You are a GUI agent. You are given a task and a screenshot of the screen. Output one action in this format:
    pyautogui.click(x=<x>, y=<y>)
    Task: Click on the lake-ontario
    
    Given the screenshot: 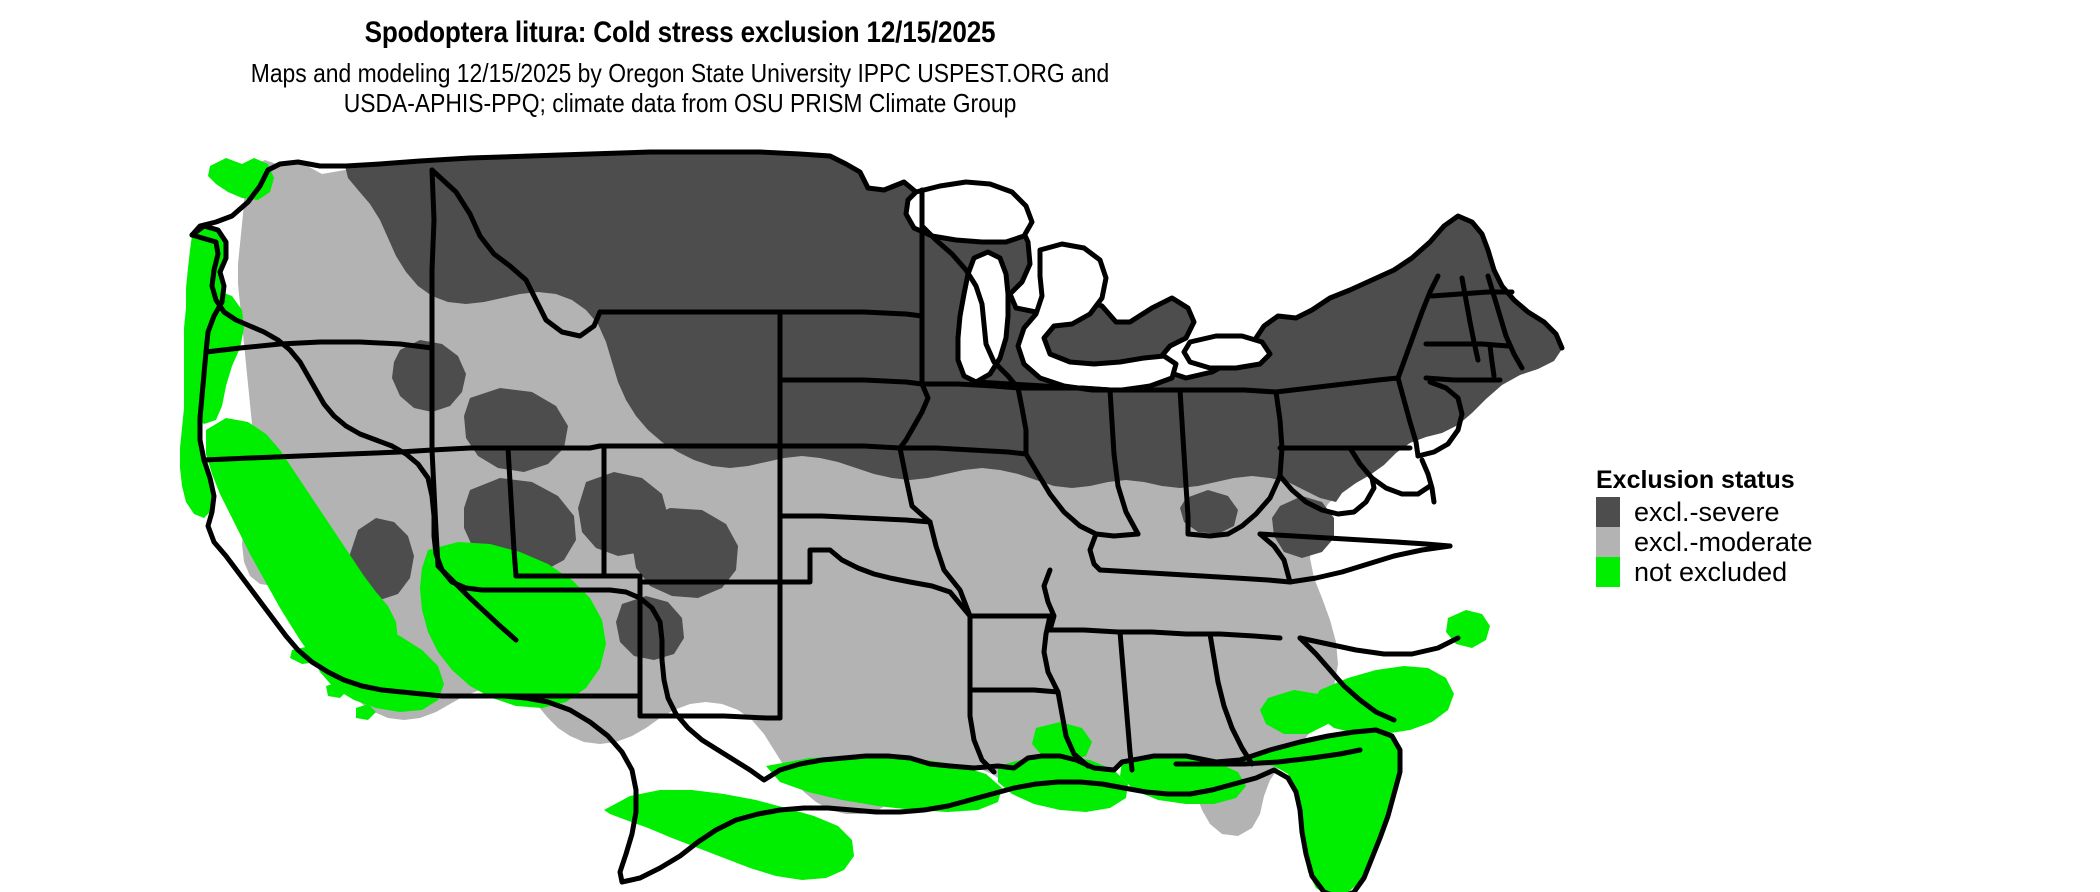 What is the action you would take?
    pyautogui.click(x=1227, y=352)
    